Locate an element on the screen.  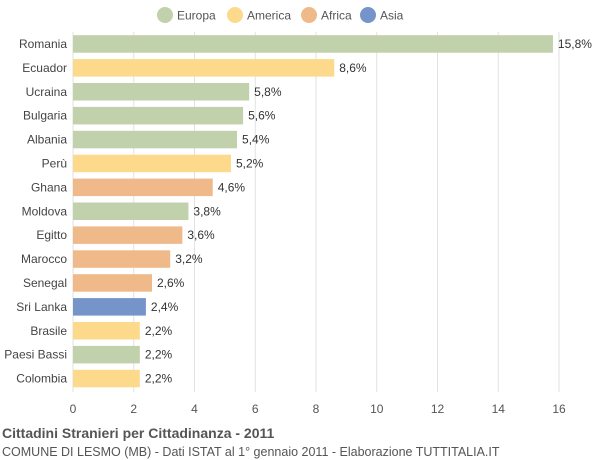
legend-label: Europa is located at coordinates (196, 16).